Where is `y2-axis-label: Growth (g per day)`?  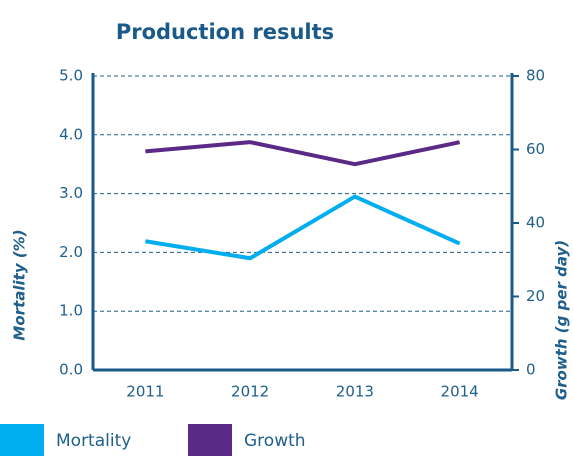
y2-axis-label: Growth (g per day) is located at coordinates (562, 320).